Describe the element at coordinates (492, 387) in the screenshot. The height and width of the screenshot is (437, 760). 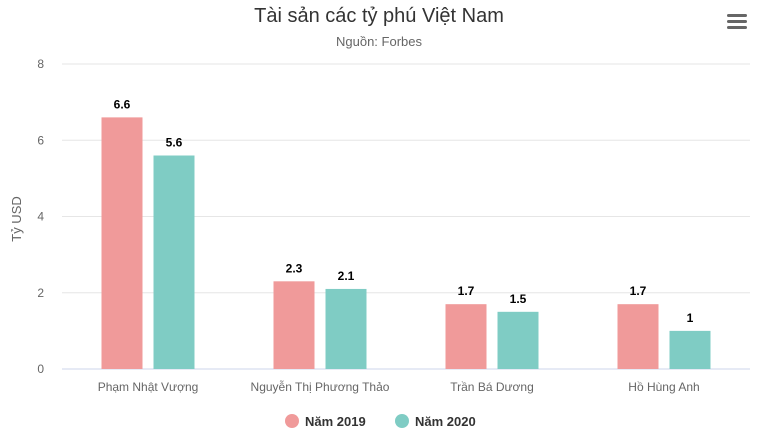
I see `x-tick-label: Trần Bá Dương` at that location.